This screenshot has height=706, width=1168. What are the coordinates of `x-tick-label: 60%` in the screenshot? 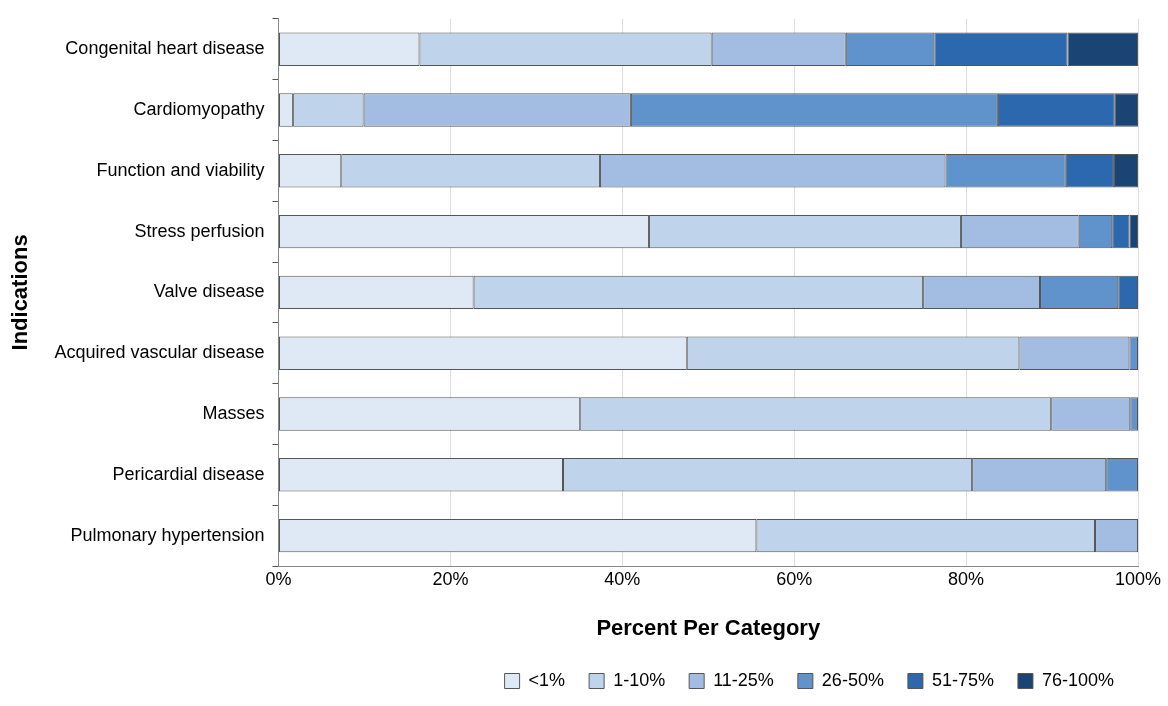 It's located at (794, 578).